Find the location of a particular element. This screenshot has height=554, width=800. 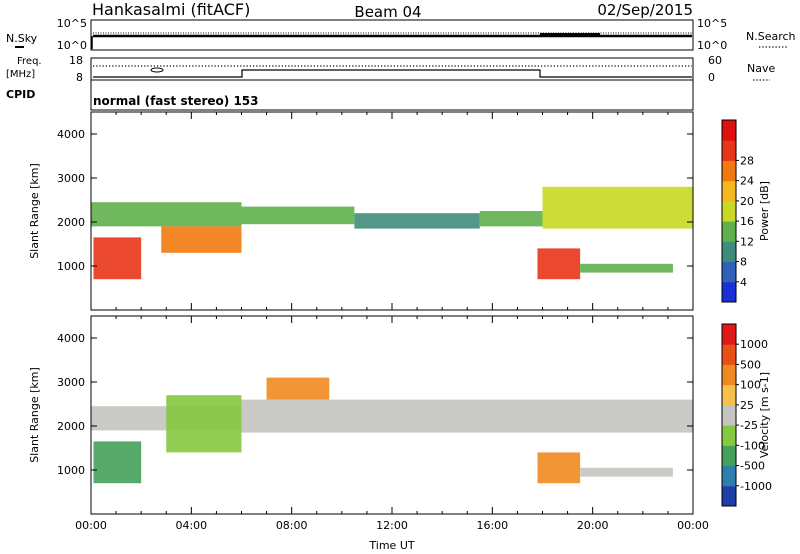

power-colorbar: 4 8 12 16 20 24 28 is located at coordinates (737, 211).